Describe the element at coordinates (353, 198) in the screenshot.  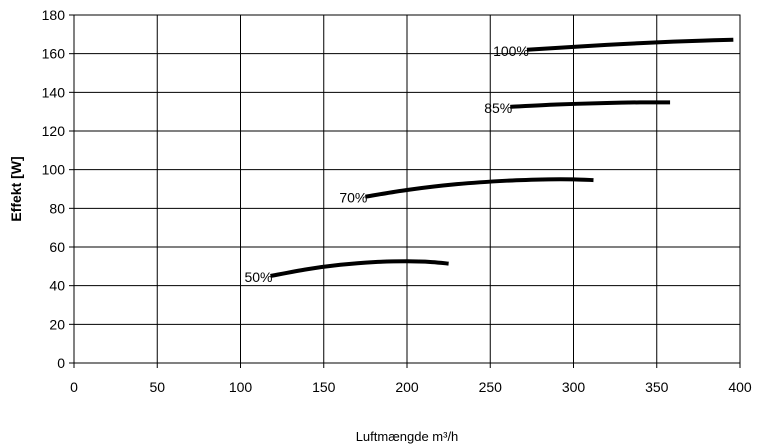
I see `series-label: 70%` at that location.